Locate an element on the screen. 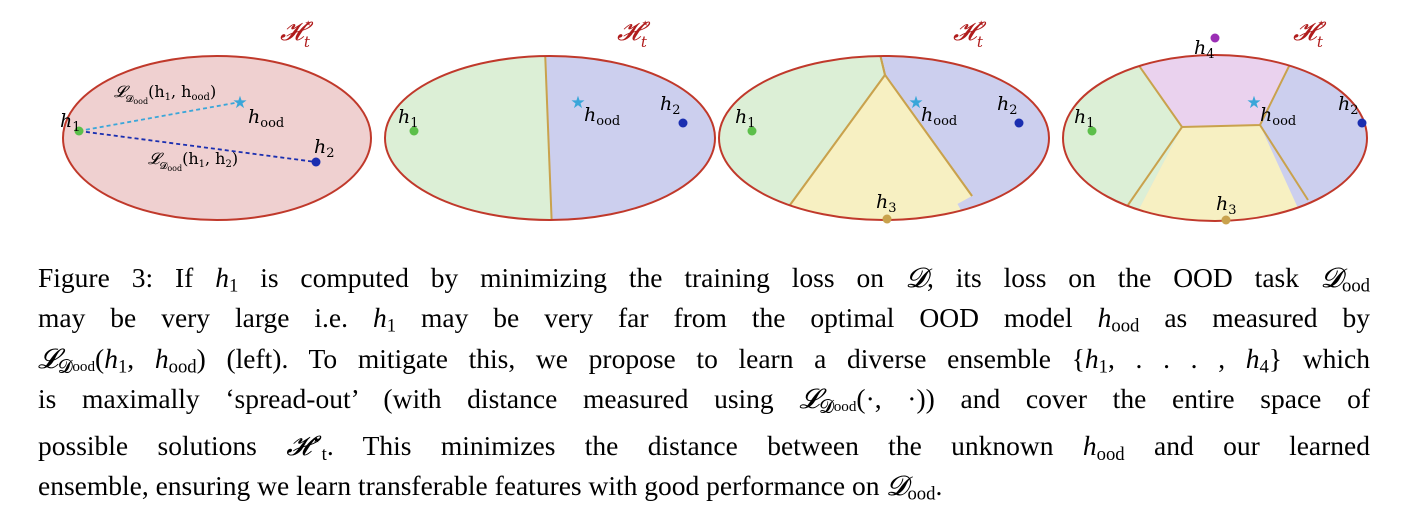  h4-label: h4 is located at coordinates (1204, 49).